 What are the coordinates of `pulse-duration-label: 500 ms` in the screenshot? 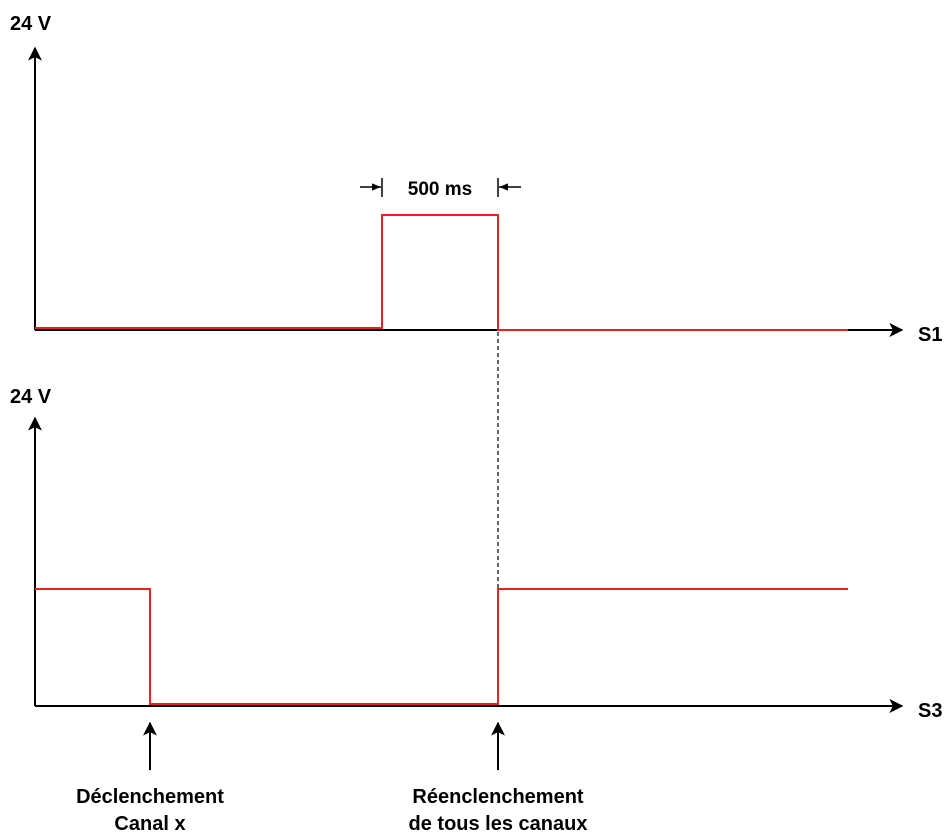 It's located at (440, 189).